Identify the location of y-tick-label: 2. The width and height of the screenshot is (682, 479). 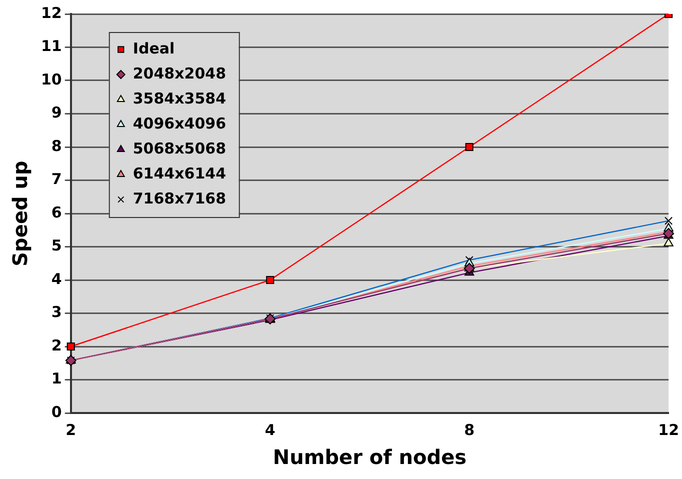
(56, 345).